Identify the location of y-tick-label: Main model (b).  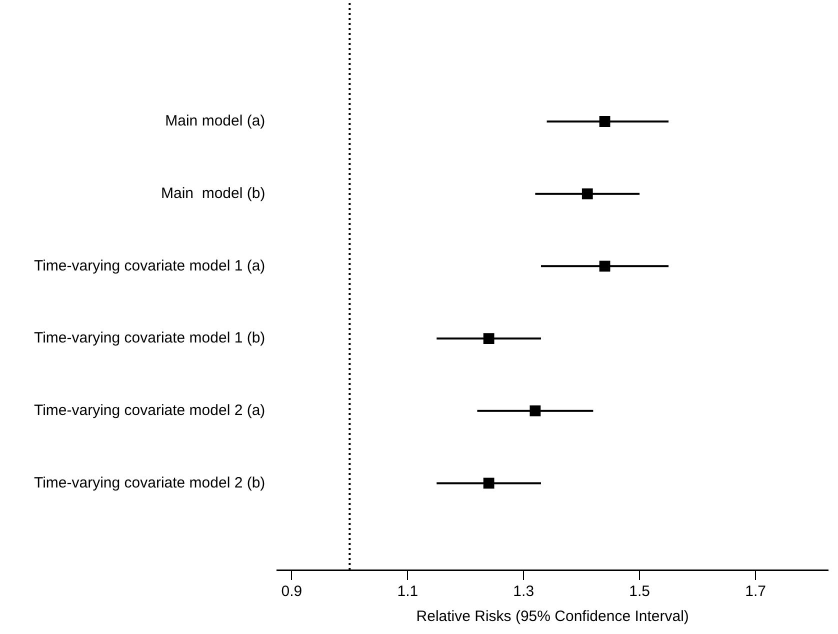
(213, 193).